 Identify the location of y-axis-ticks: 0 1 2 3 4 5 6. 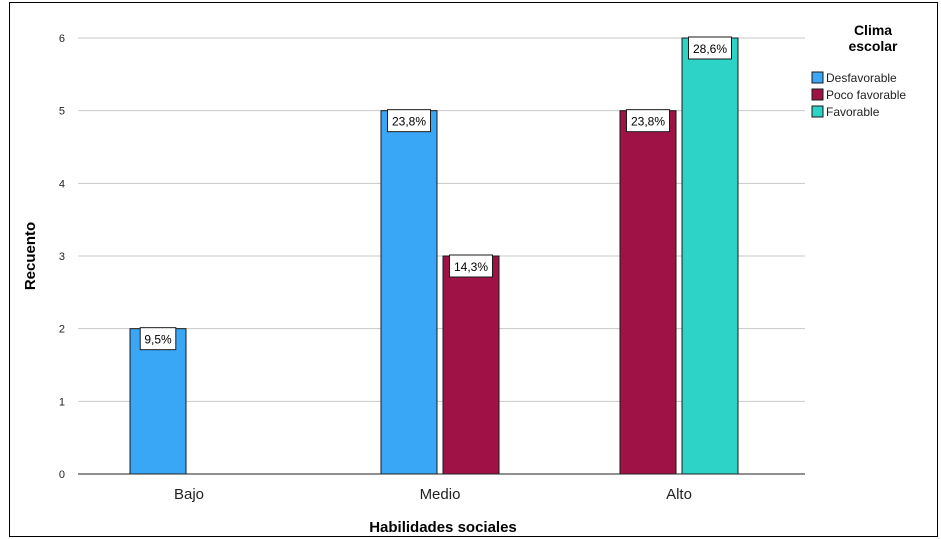
(62, 257).